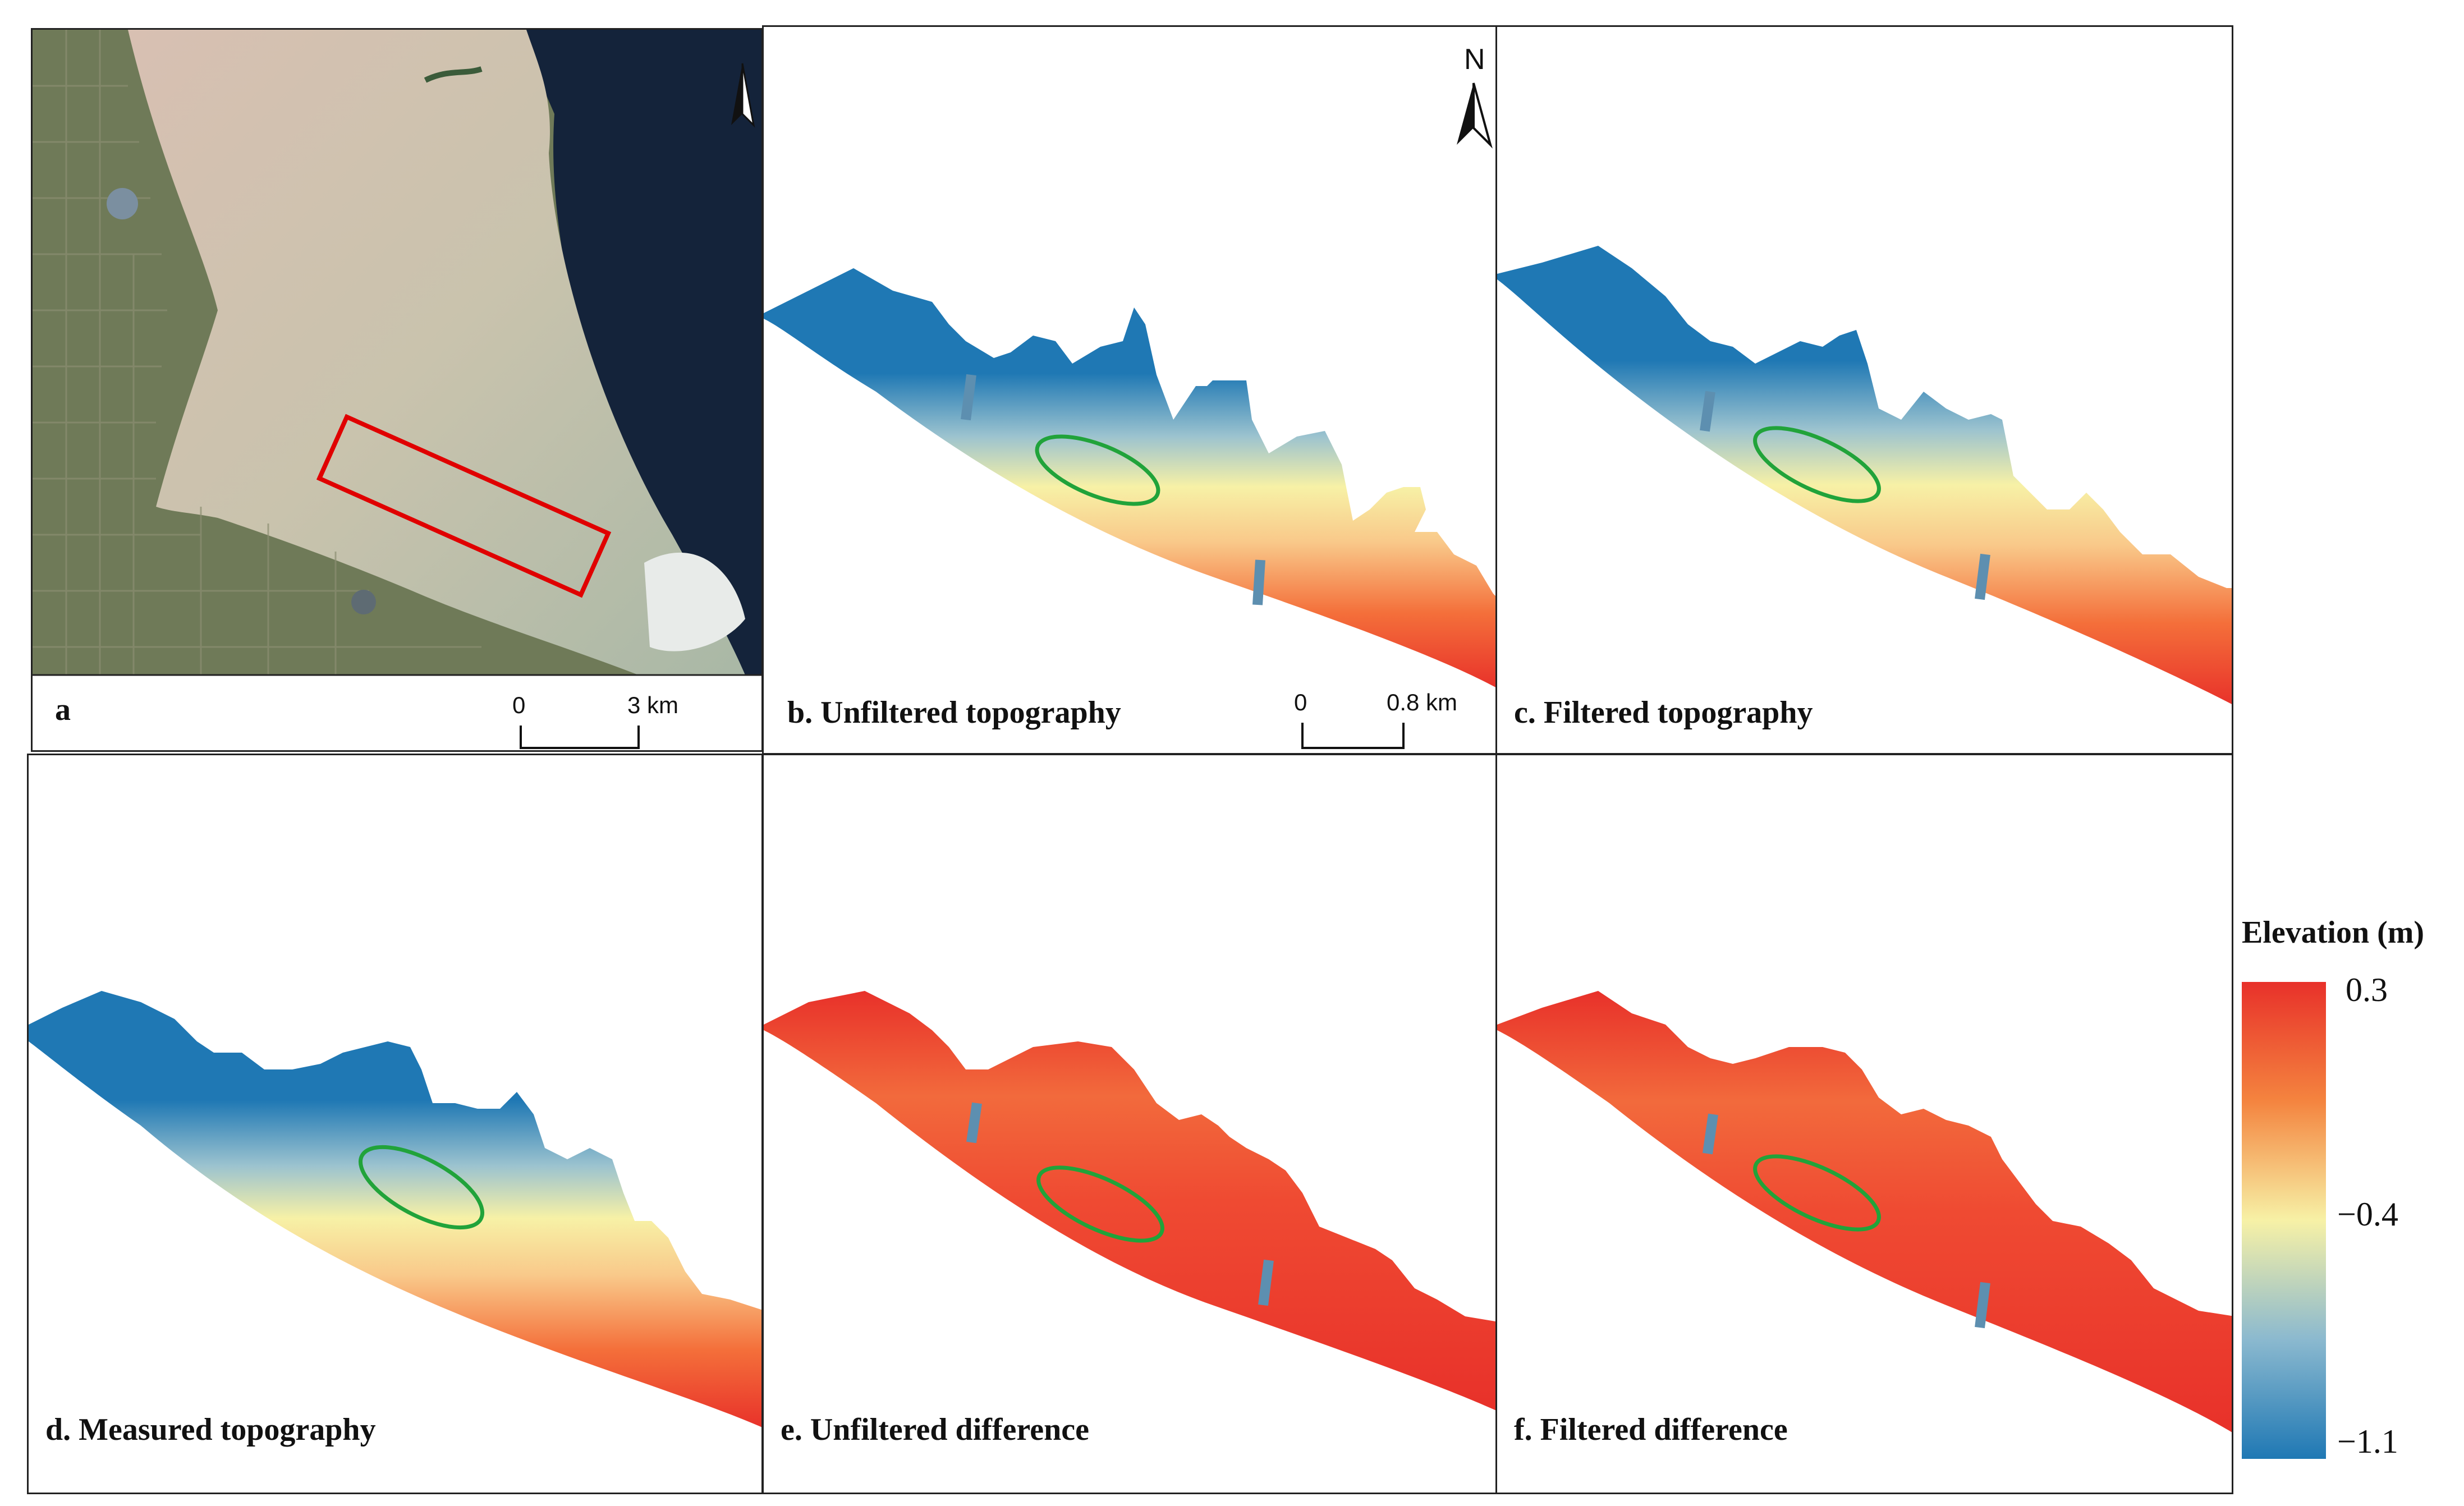  What do you see at coordinates (1474, 60) in the screenshot?
I see `north-label: N` at bounding box center [1474, 60].